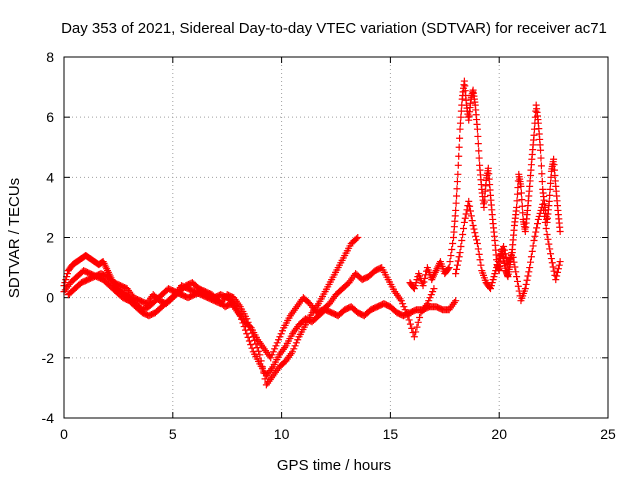  I want to click on y-tick-label: -4, so click(48, 418).